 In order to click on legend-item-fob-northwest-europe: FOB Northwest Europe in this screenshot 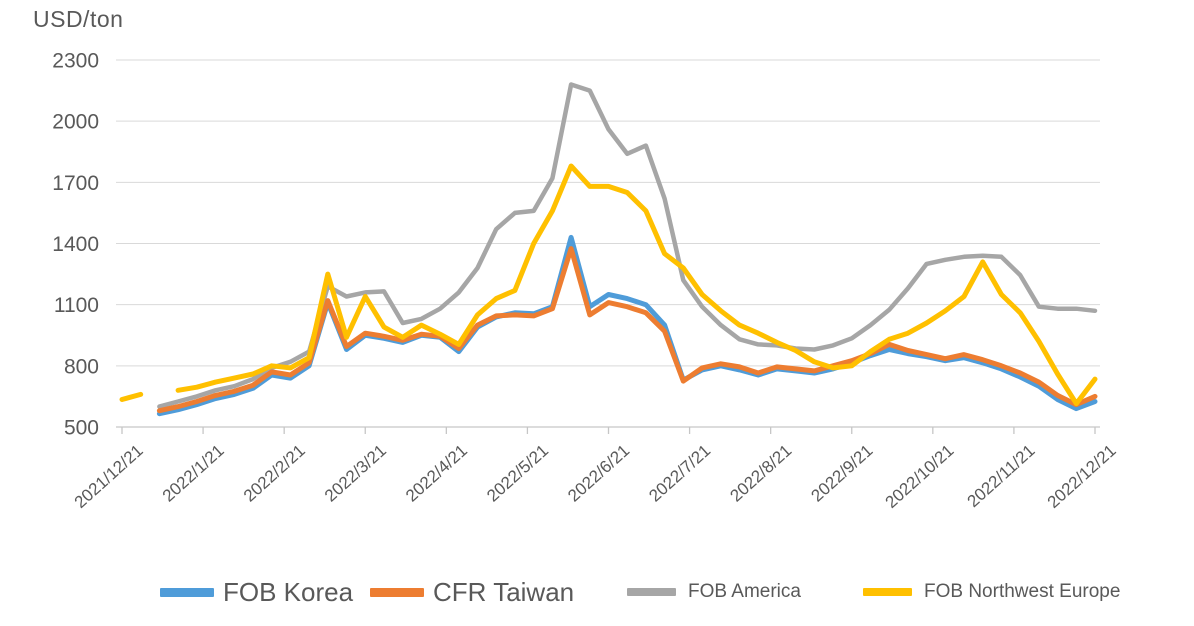, I will do `click(991, 592)`.